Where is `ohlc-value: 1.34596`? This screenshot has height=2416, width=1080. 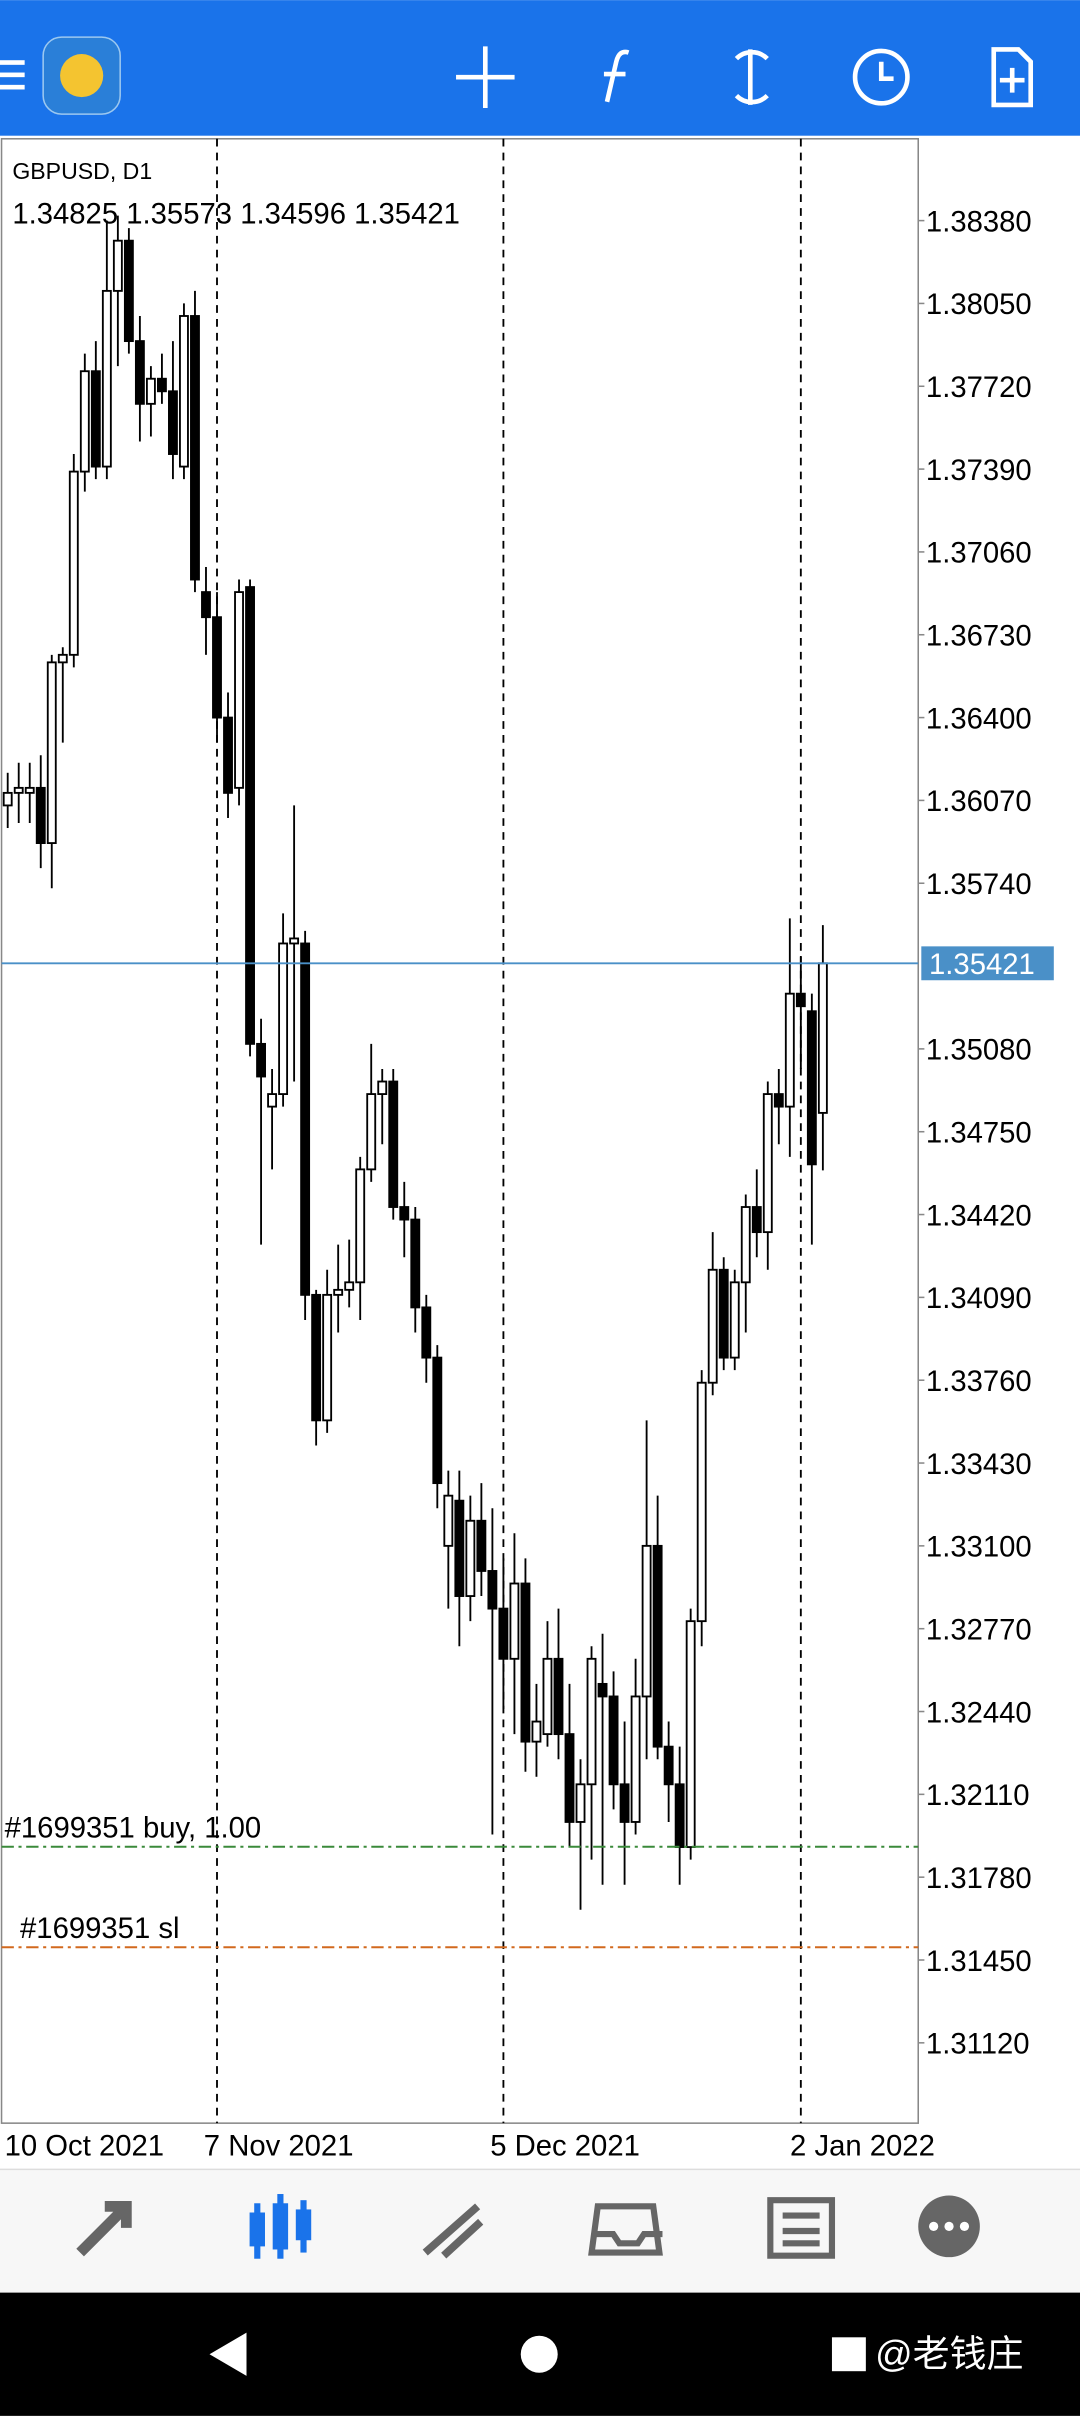 ohlc-value: 1.34596 is located at coordinates (293, 215).